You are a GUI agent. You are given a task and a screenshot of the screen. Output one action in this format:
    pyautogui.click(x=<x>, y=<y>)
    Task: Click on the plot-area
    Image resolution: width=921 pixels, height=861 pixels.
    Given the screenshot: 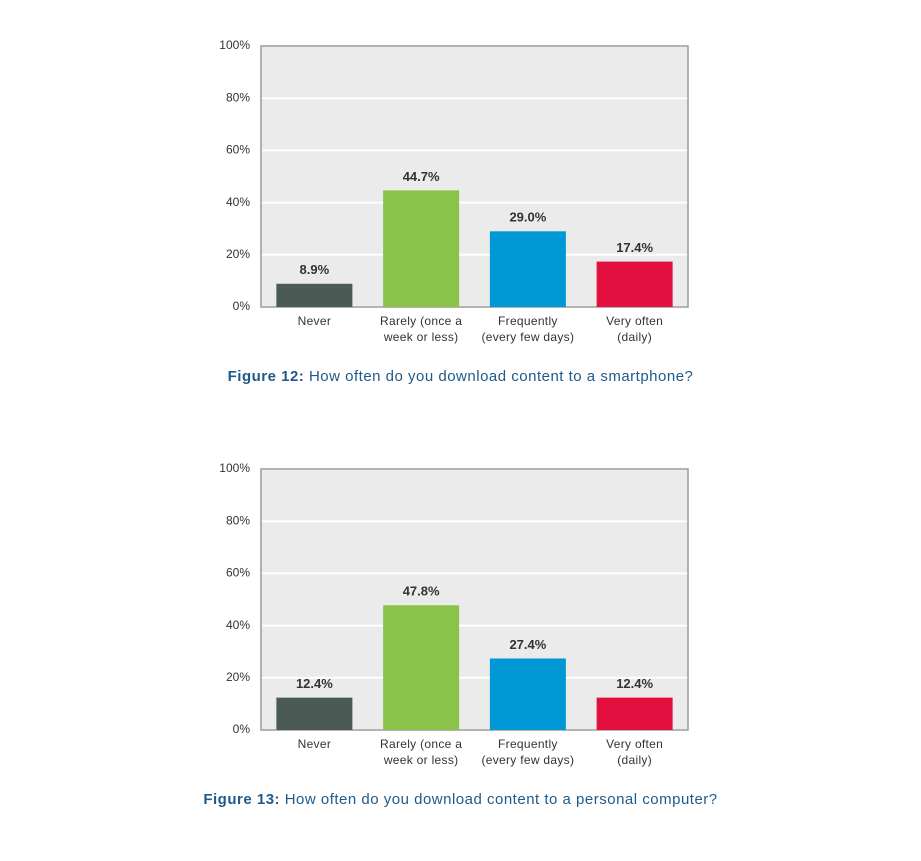 What is the action you would take?
    pyautogui.click(x=474, y=599)
    